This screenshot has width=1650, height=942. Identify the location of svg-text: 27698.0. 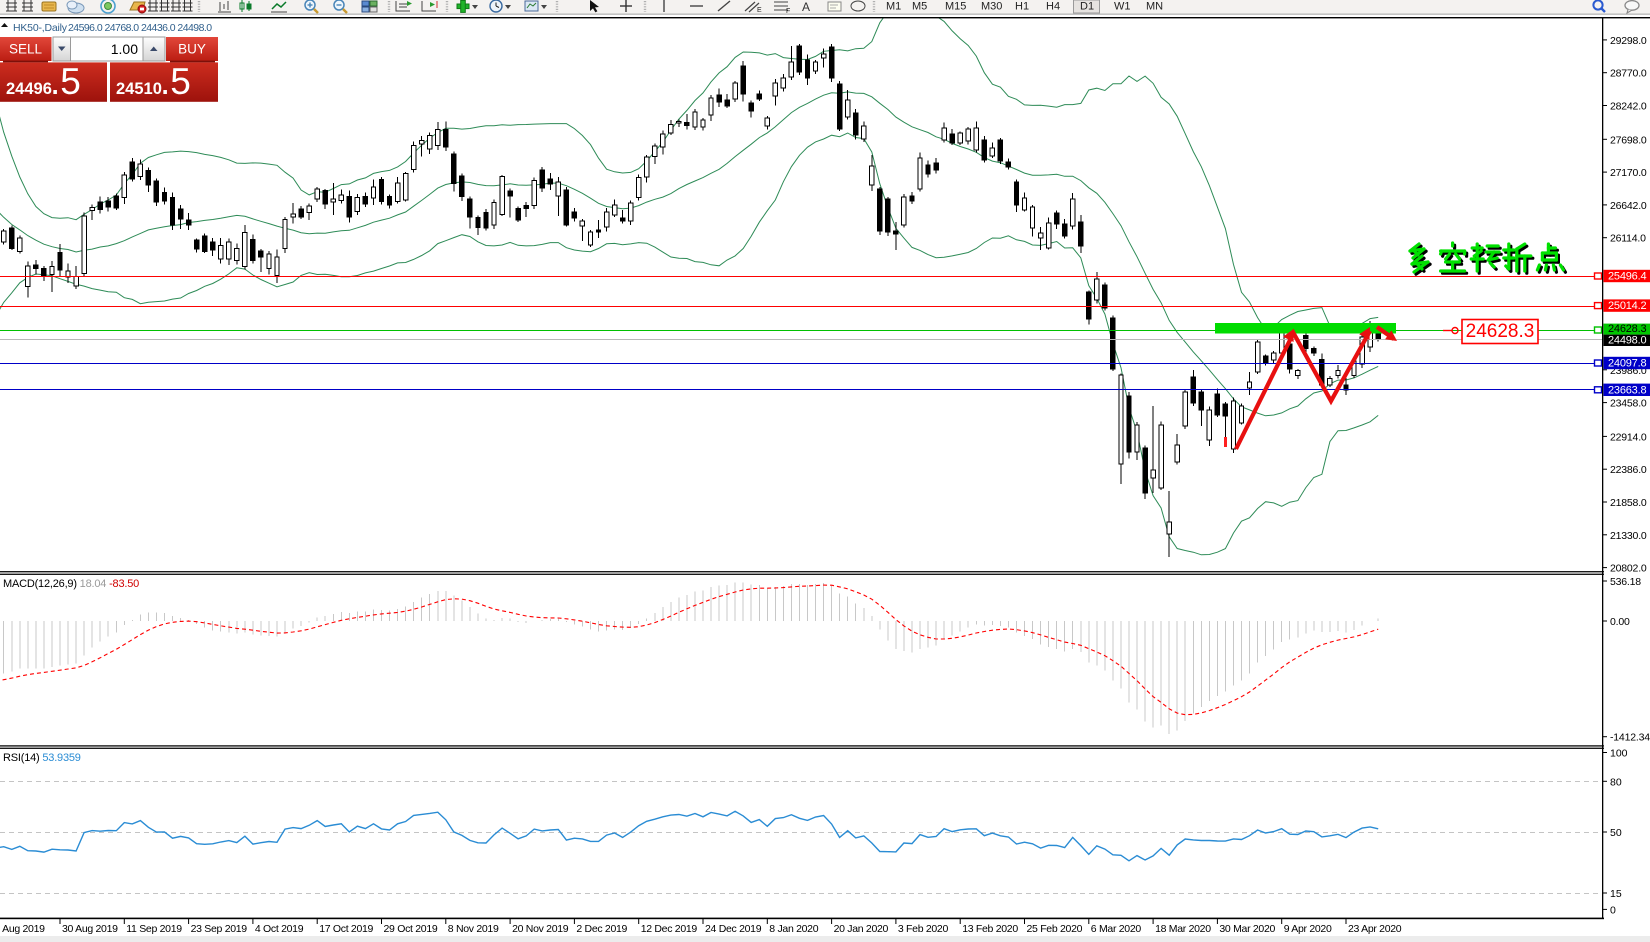
(1628, 140).